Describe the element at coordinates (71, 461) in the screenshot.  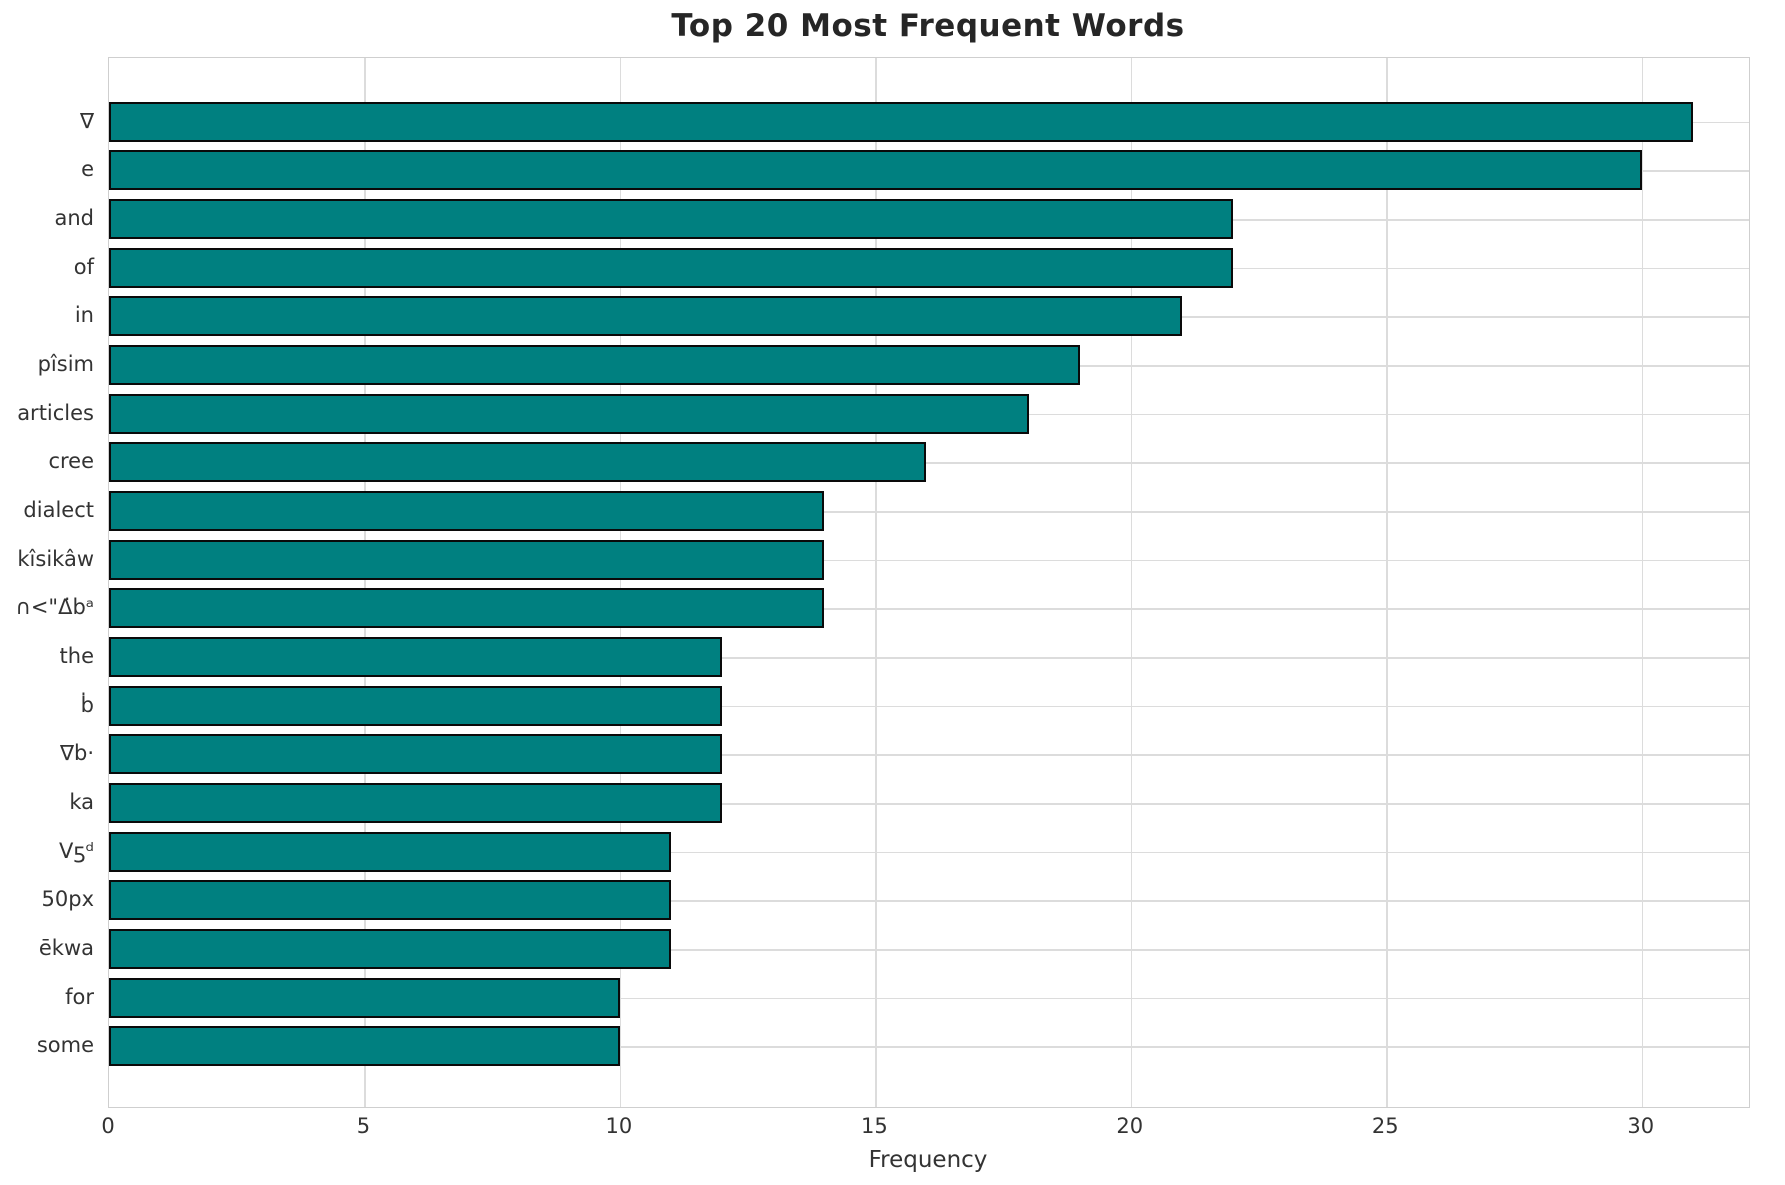
I see `y-tick-label: cree` at that location.